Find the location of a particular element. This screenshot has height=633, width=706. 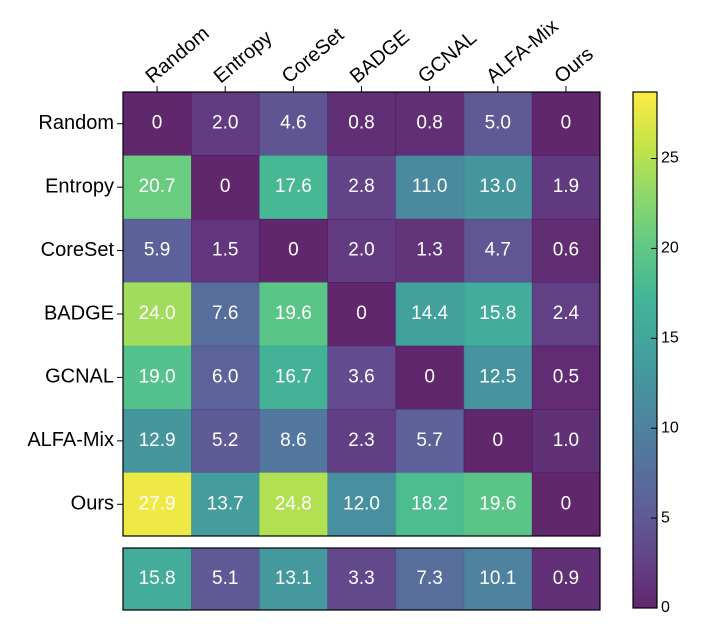

cell-label: 2.4 is located at coordinates (566, 313).